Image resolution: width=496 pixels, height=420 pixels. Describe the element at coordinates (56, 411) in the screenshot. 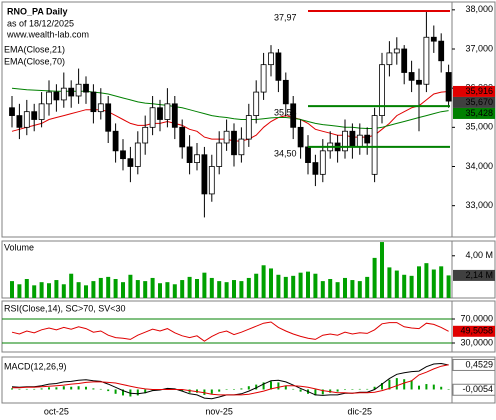

I see `x-tick-label: oct-25` at that location.